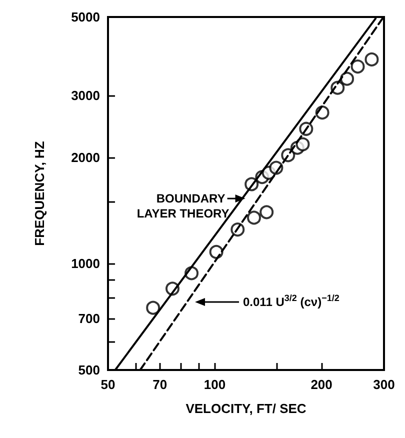 The width and height of the screenshot is (405, 438). Describe the element at coordinates (85, 17) in the screenshot. I see `y-tick-label: 5000` at that location.